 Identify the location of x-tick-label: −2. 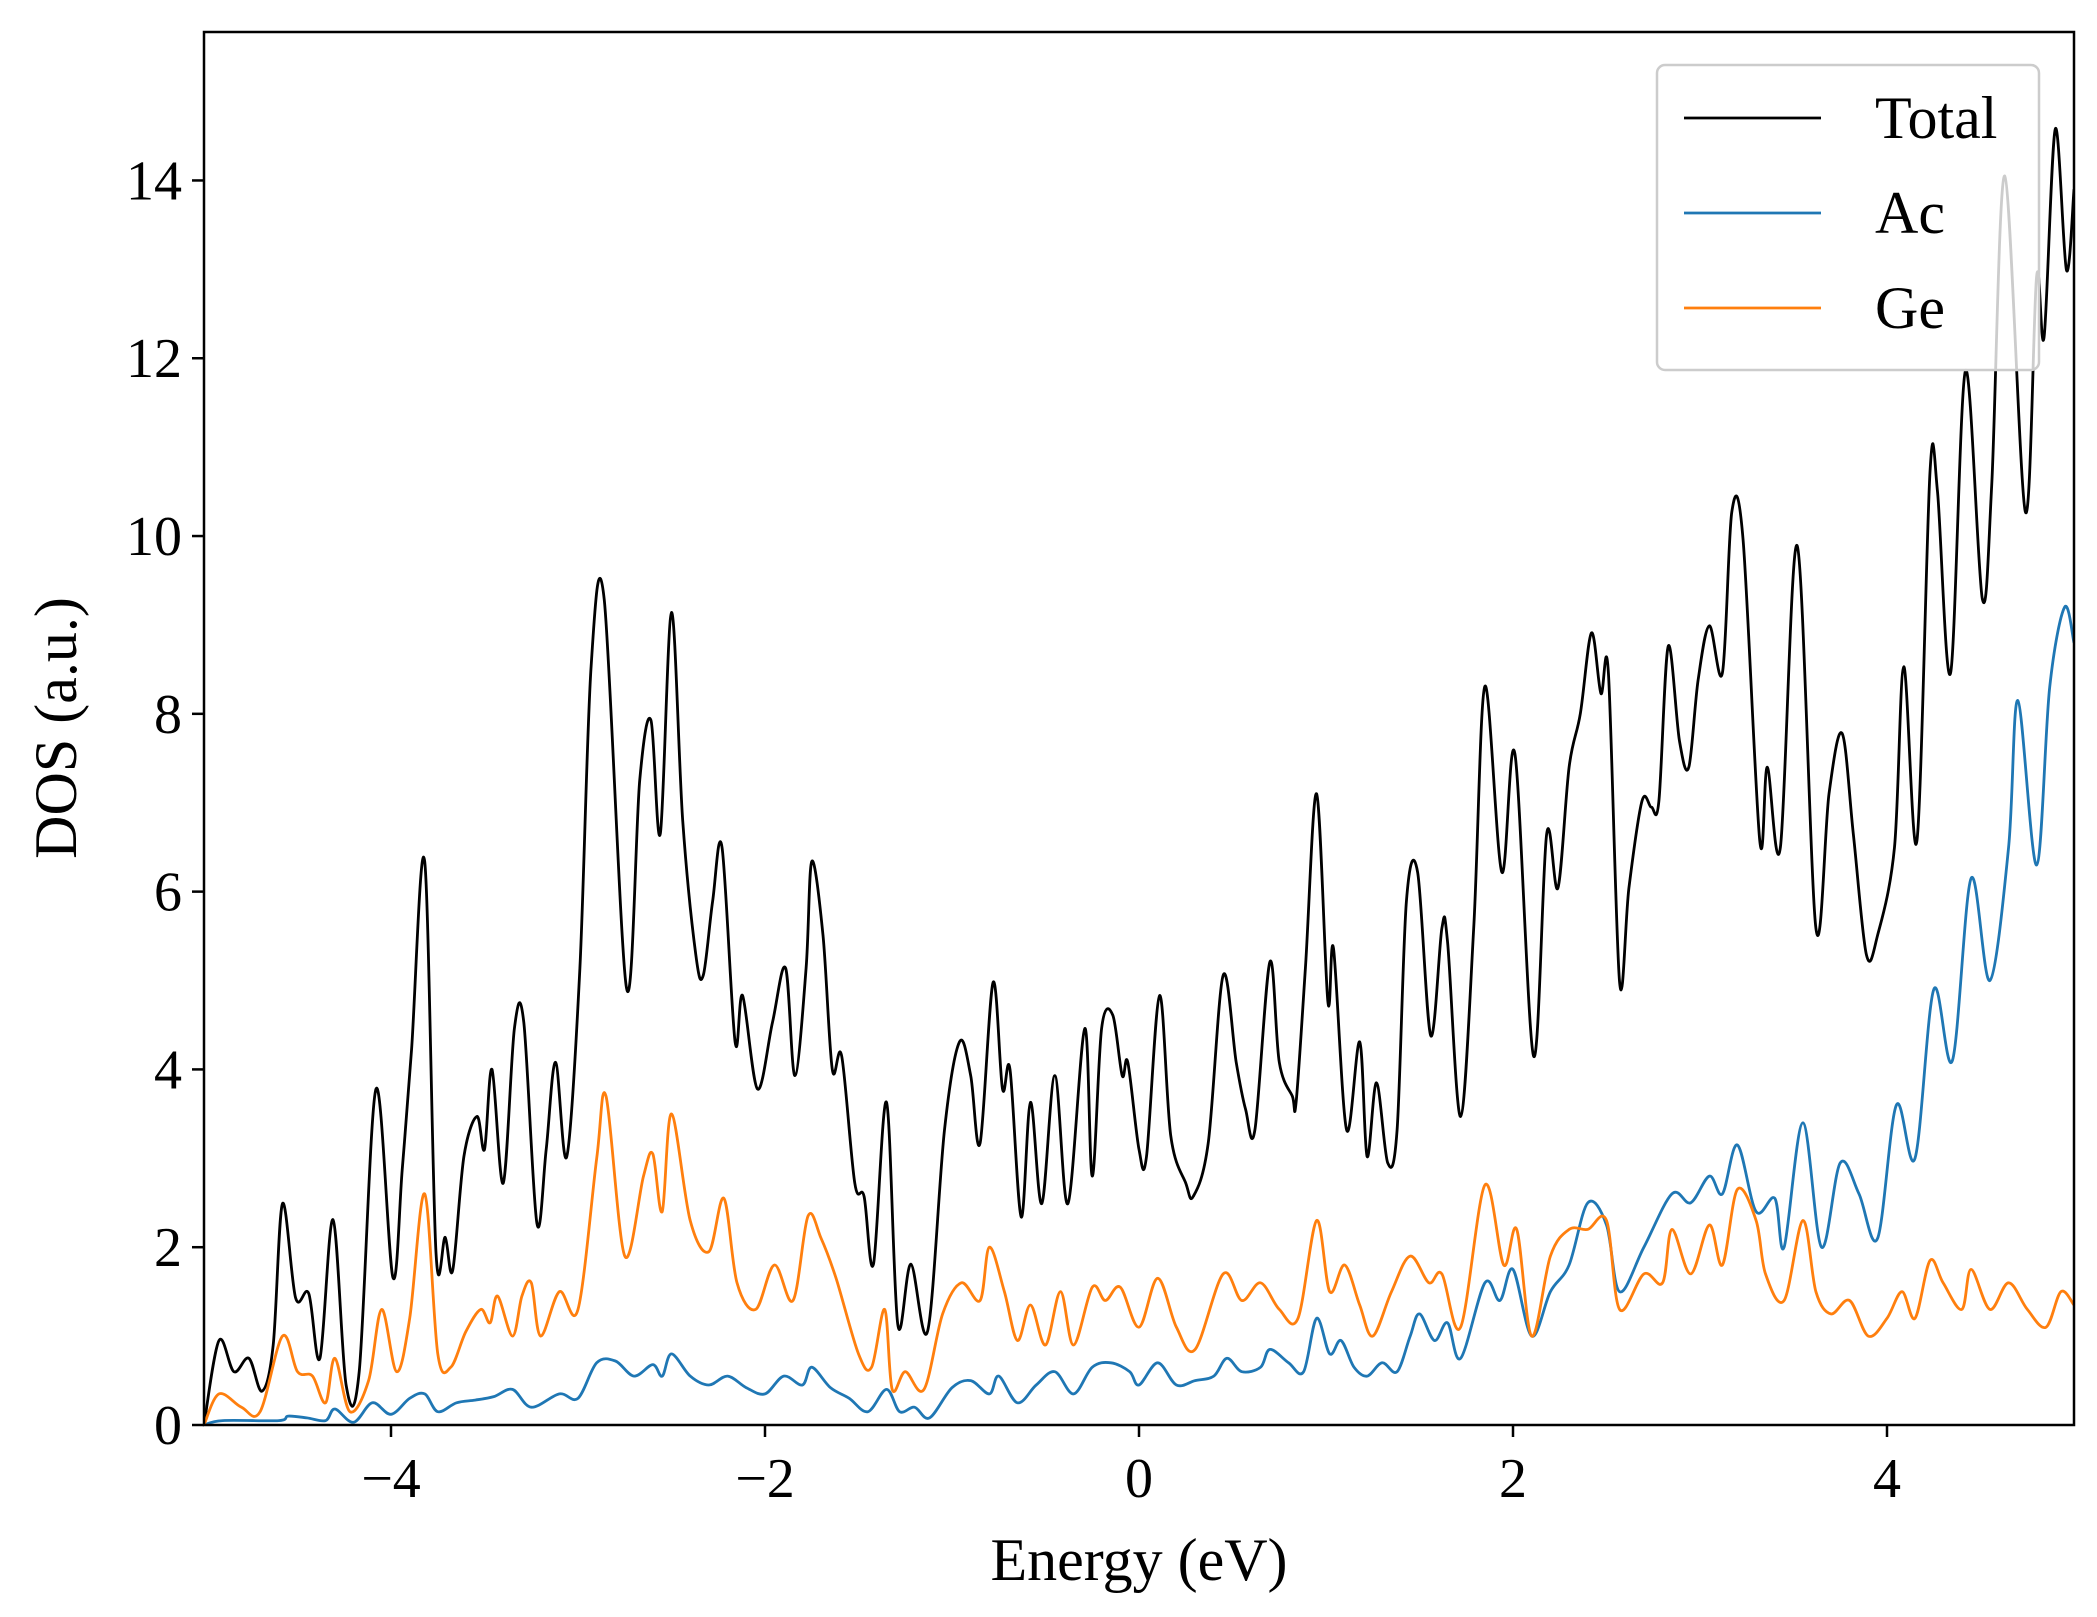
(765, 1479).